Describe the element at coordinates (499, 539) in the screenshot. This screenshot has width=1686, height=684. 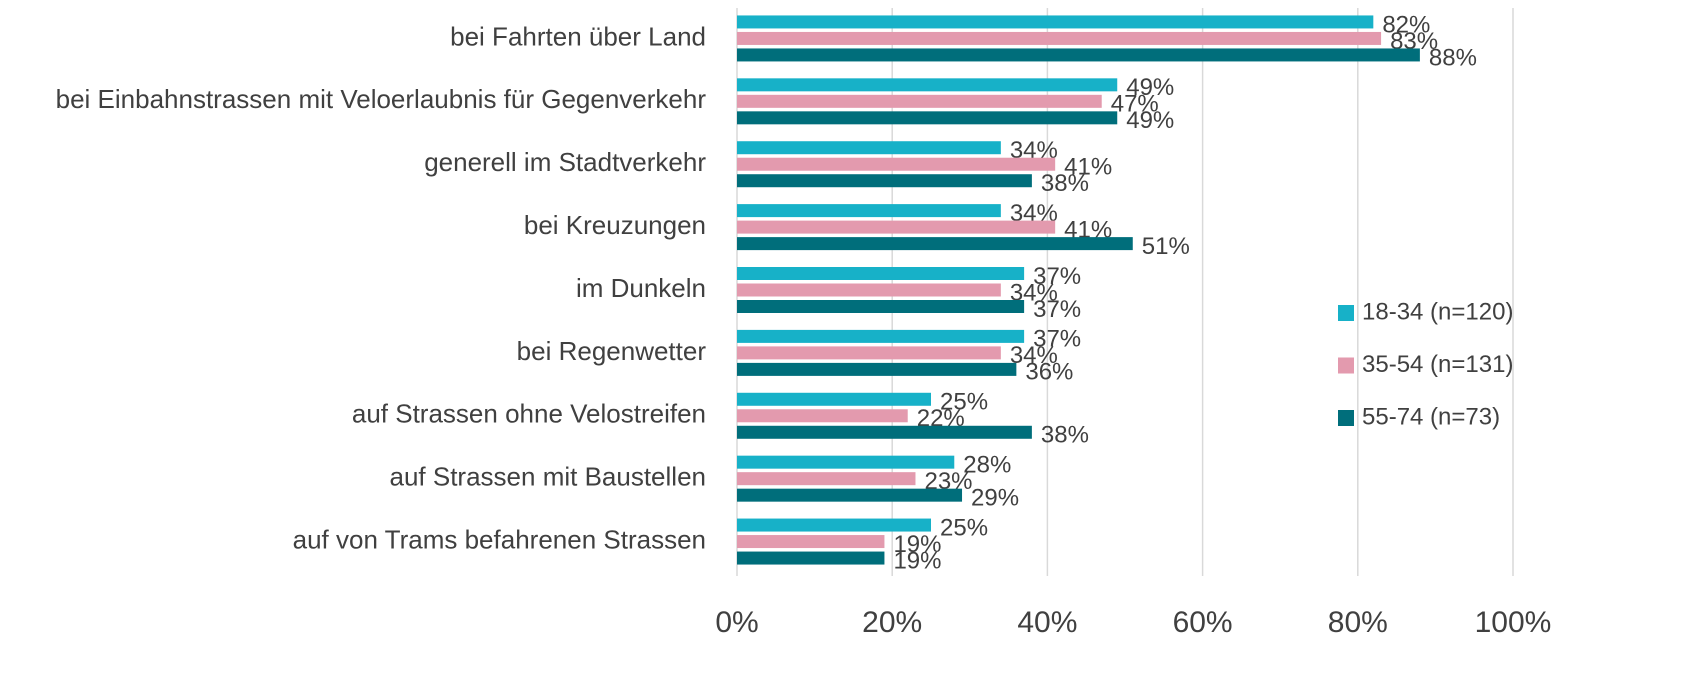
I see `category-label: auf von Trams befahrenen Strassen` at that location.